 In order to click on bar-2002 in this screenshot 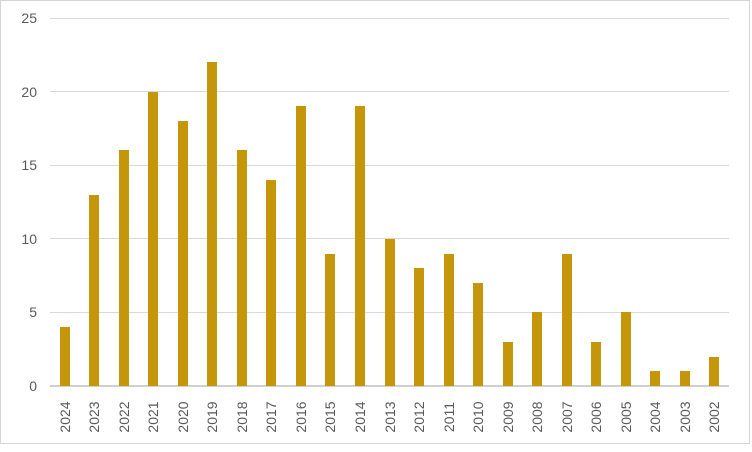, I will do `click(714, 371)`.